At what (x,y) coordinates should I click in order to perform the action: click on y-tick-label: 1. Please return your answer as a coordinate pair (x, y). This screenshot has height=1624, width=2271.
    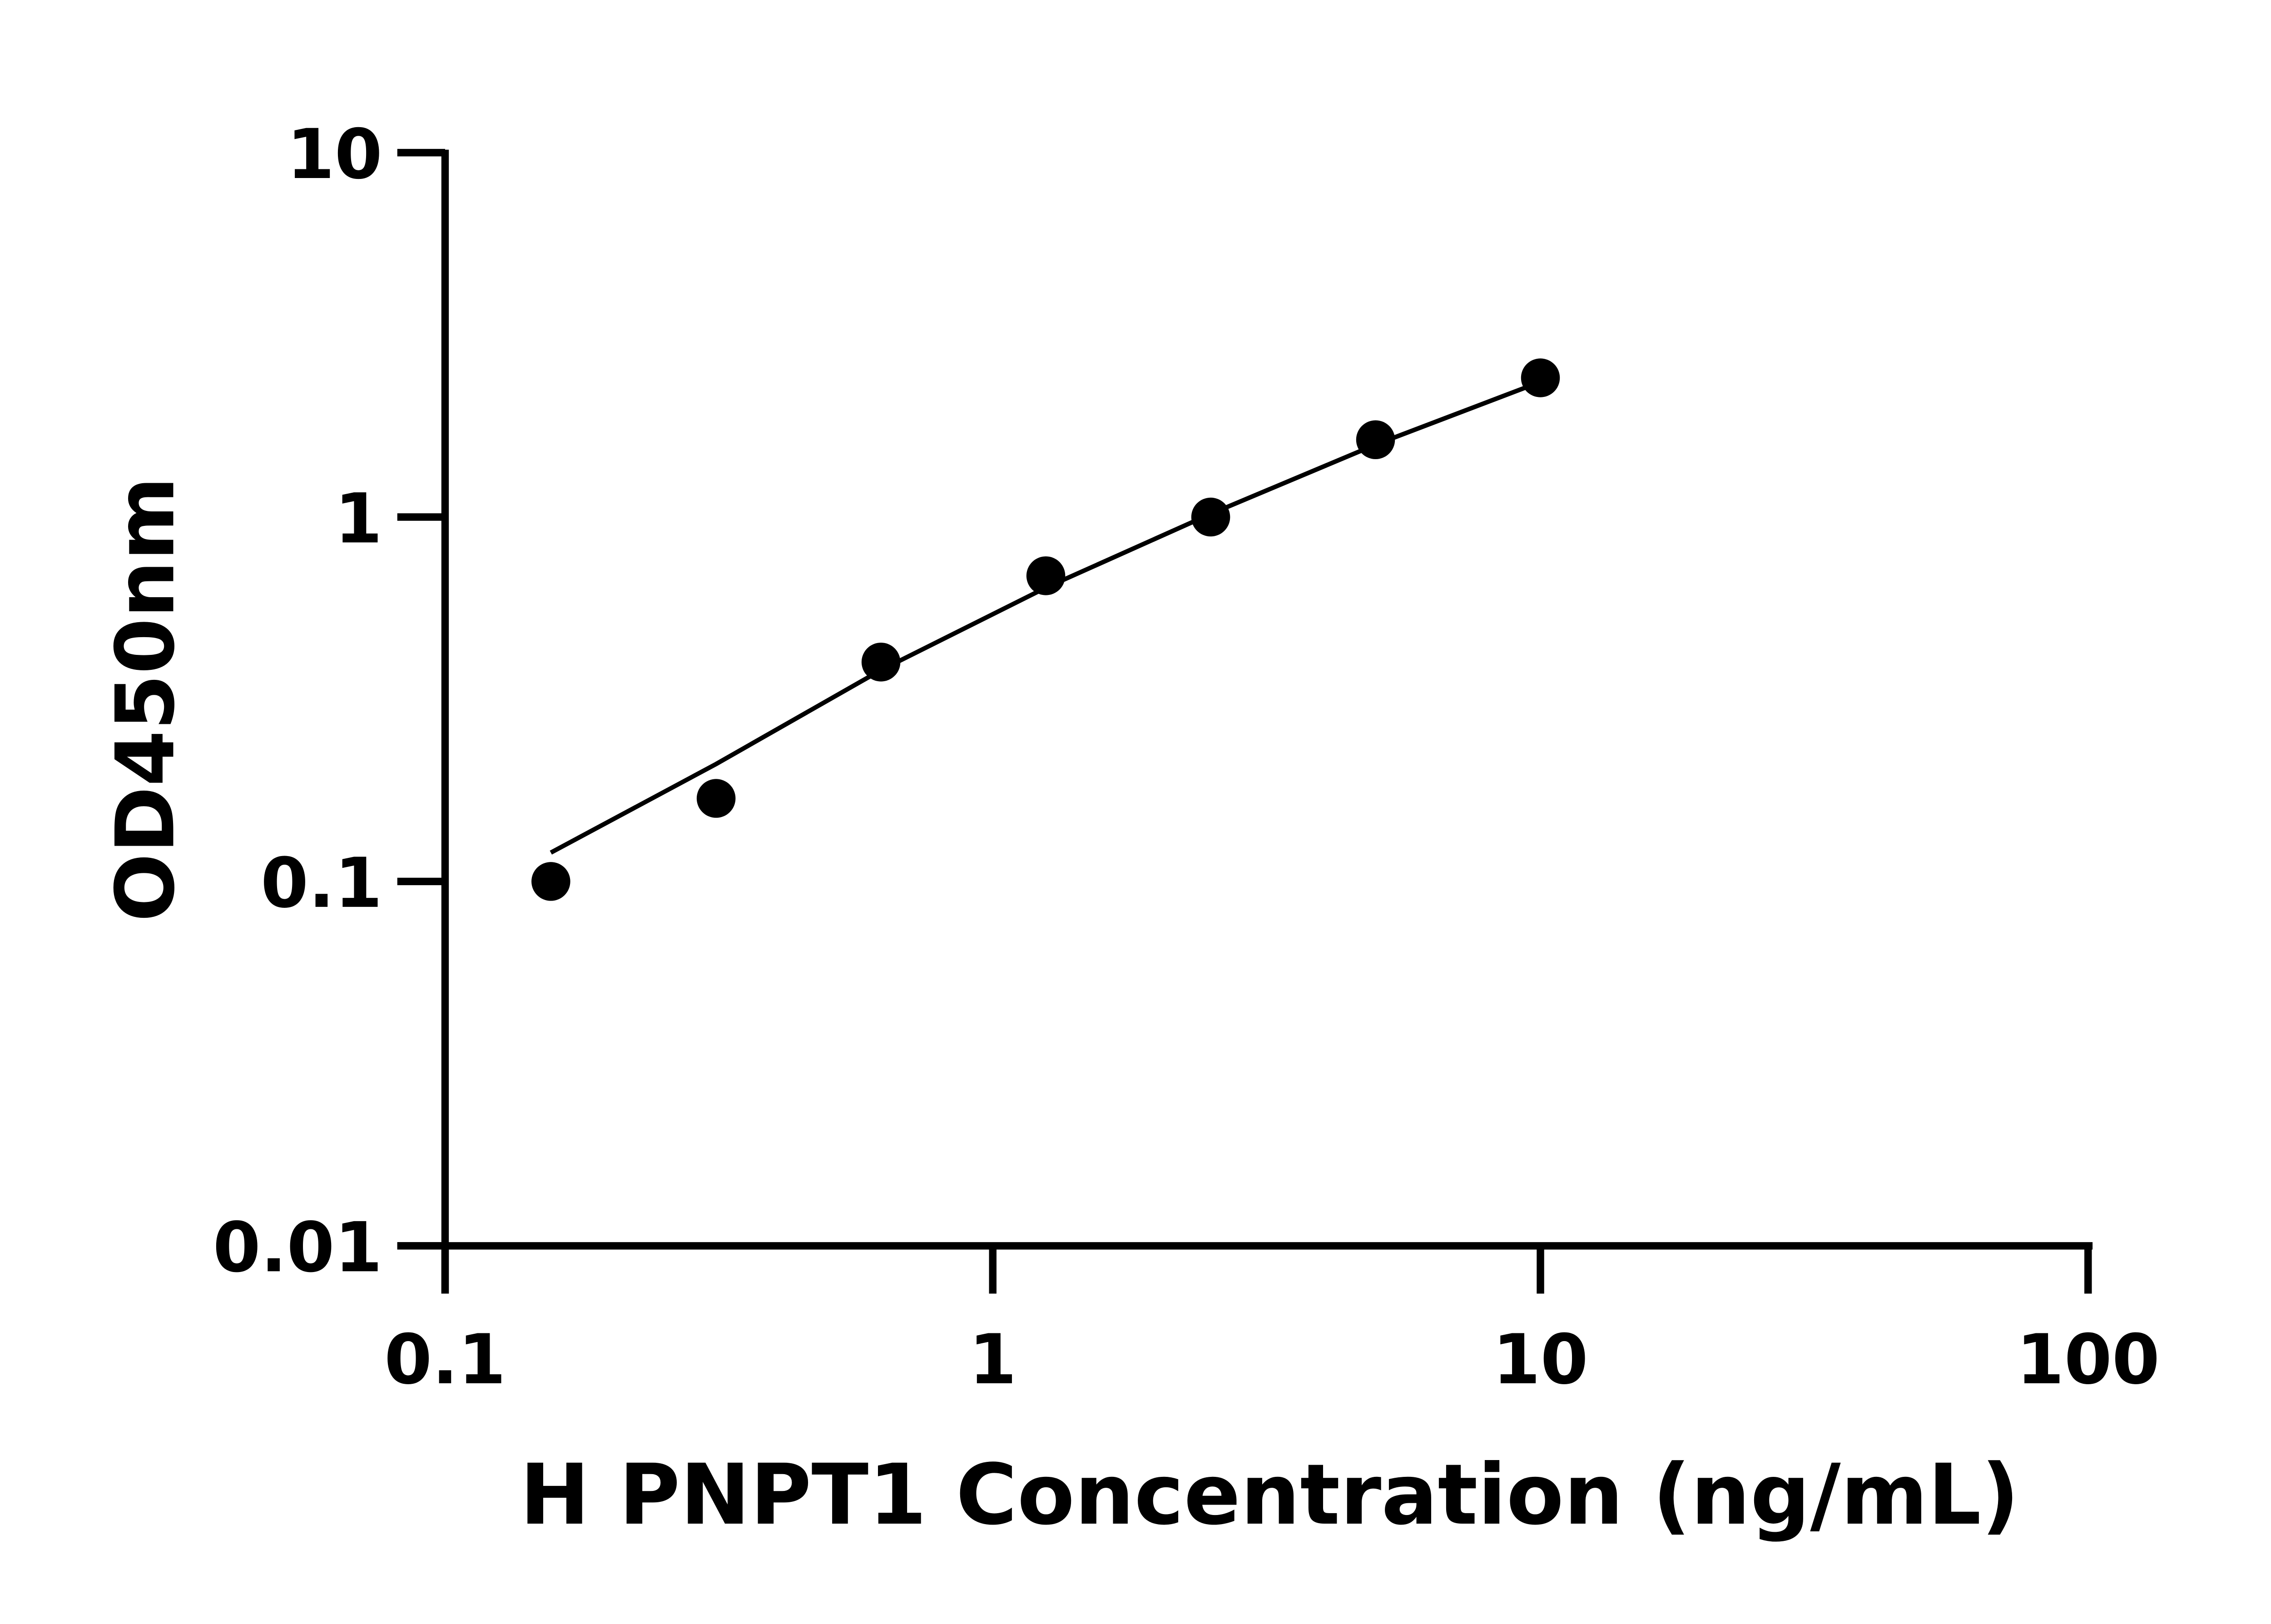
    Looking at the image, I should click on (358, 519).